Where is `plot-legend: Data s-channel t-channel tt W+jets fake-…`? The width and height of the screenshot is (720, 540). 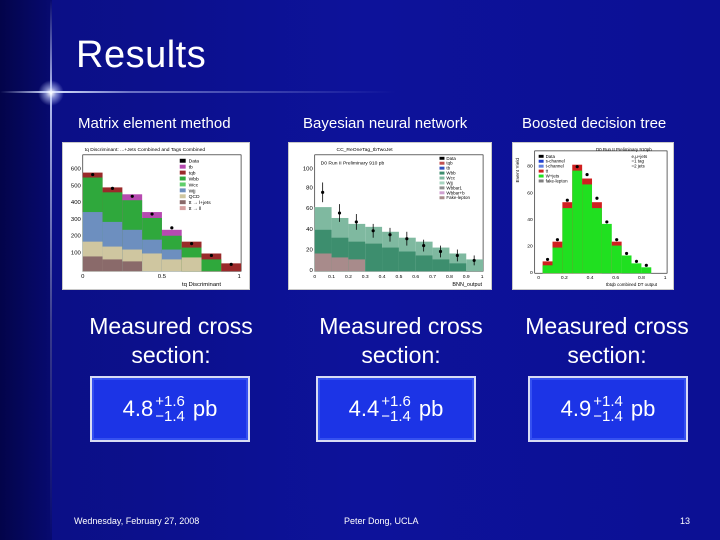 plot-legend: Data s-channel t-channel tt W+jets fake-… is located at coordinates (593, 168).